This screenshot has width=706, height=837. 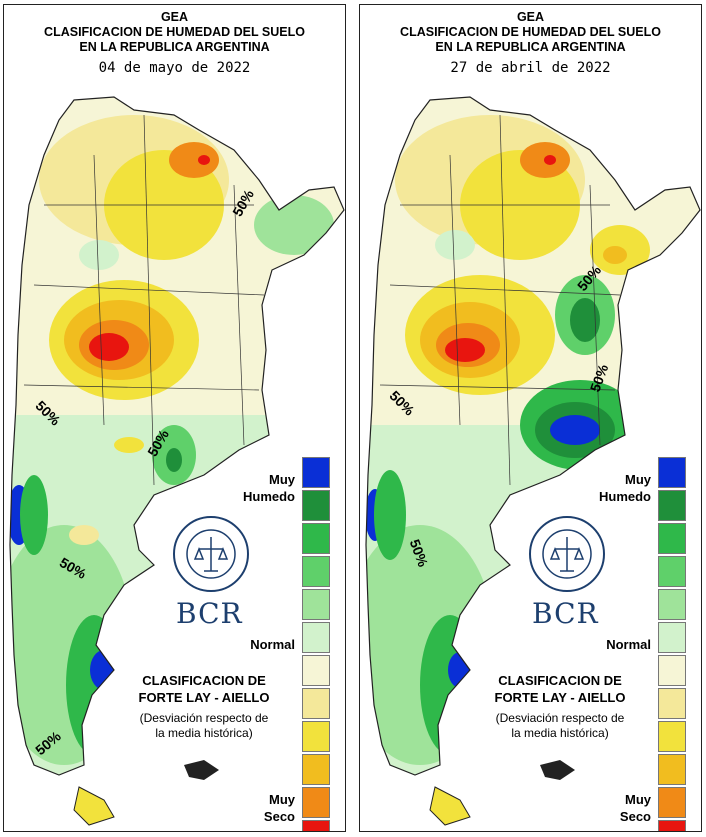 What do you see at coordinates (174, 68) in the screenshot?
I see `map-date: 04 de mayo de 2022` at bounding box center [174, 68].